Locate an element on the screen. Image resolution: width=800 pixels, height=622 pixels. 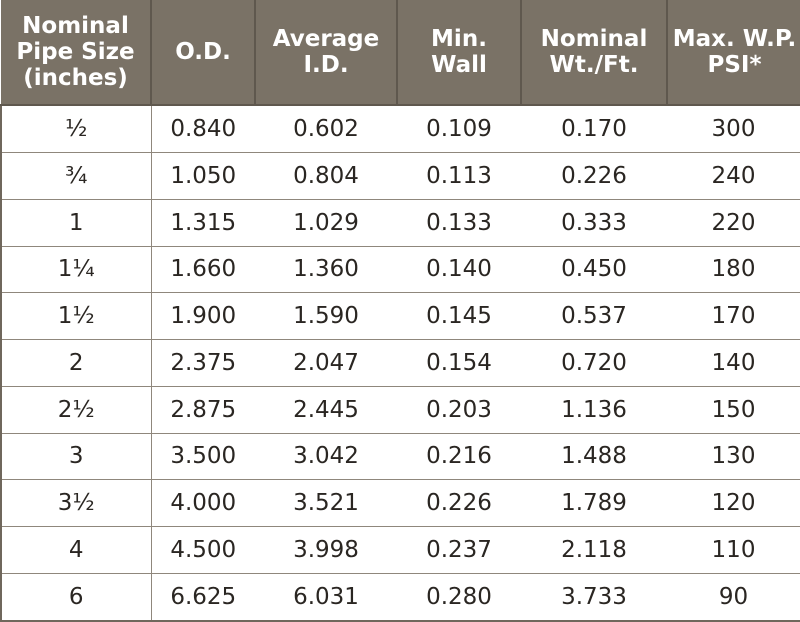
cell-average-id: 6.031 is located at coordinates (326, 597).